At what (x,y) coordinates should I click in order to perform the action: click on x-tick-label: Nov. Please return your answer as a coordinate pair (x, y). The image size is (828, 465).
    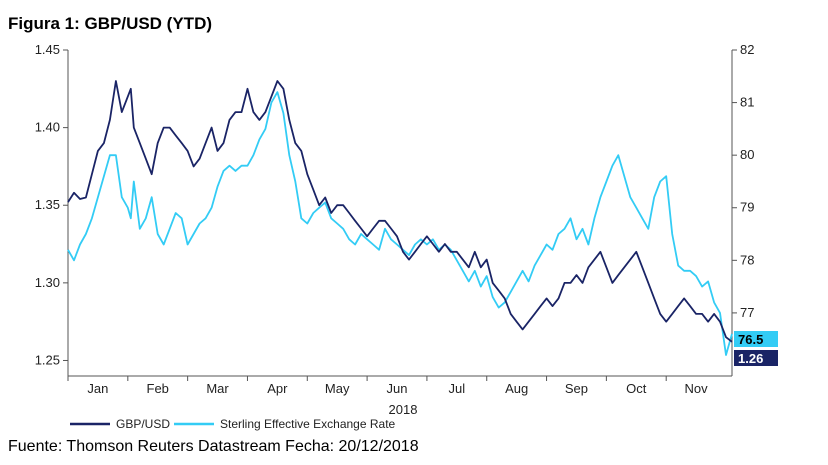
    Looking at the image, I should click on (697, 388).